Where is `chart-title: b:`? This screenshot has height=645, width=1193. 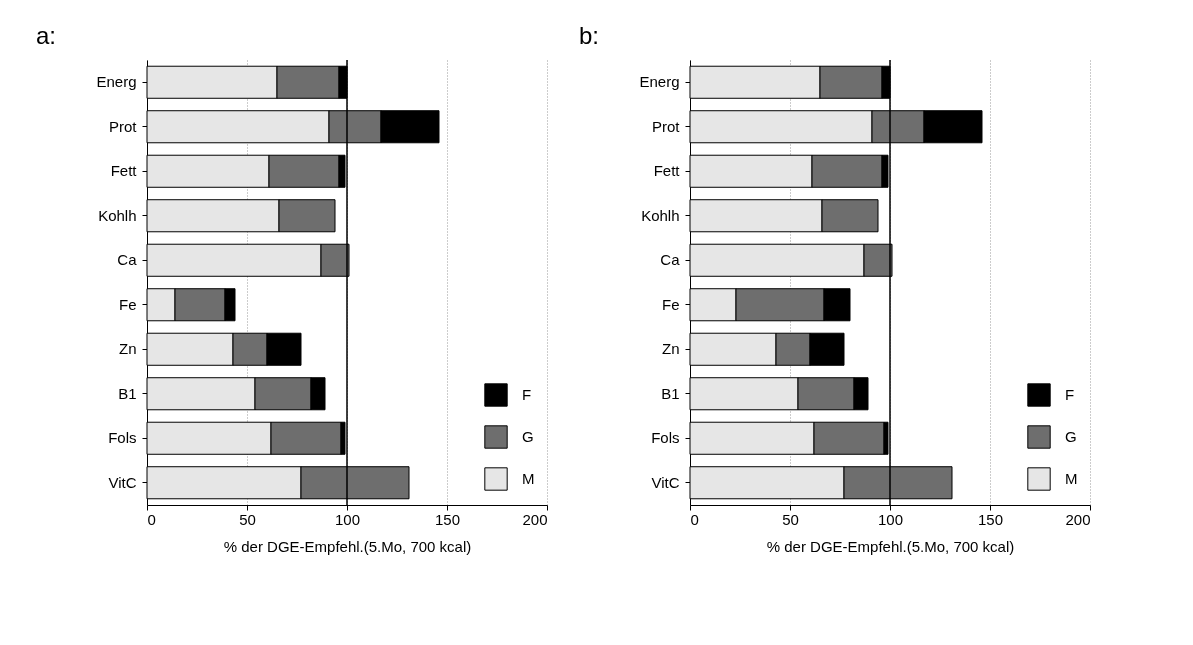 chart-title: b: is located at coordinates (588, 36).